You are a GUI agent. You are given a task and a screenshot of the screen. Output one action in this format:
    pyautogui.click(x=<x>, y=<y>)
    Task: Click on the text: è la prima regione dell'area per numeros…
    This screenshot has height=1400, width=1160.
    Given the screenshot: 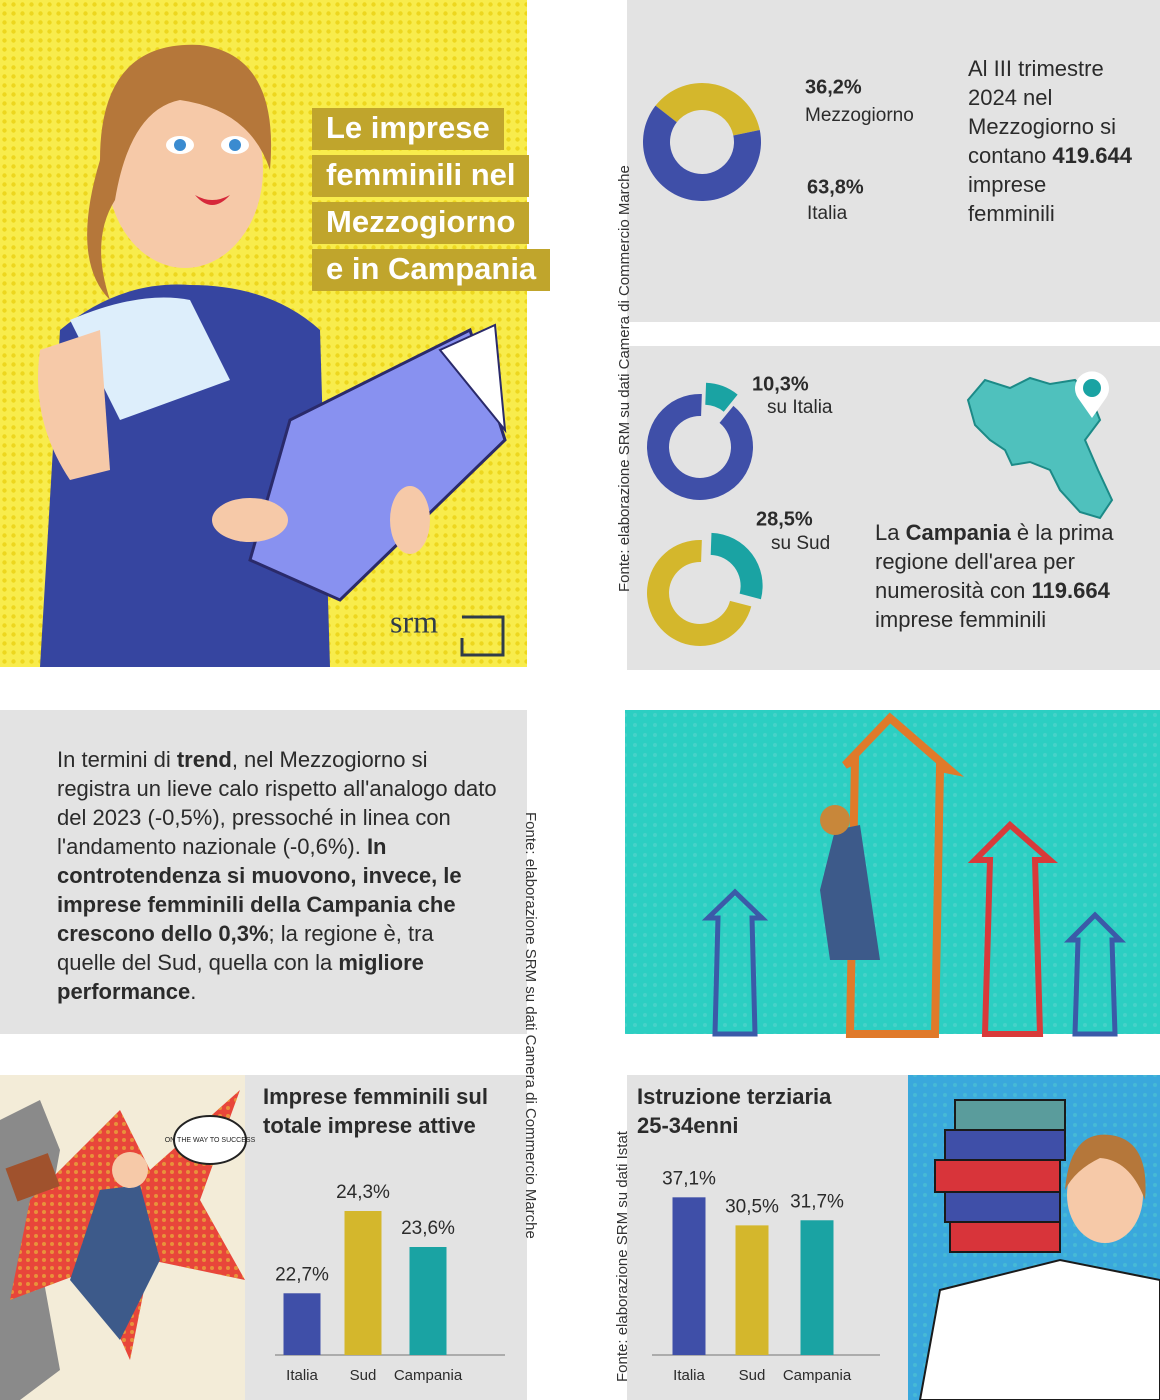 What is the action you would take?
    pyautogui.click(x=994, y=561)
    